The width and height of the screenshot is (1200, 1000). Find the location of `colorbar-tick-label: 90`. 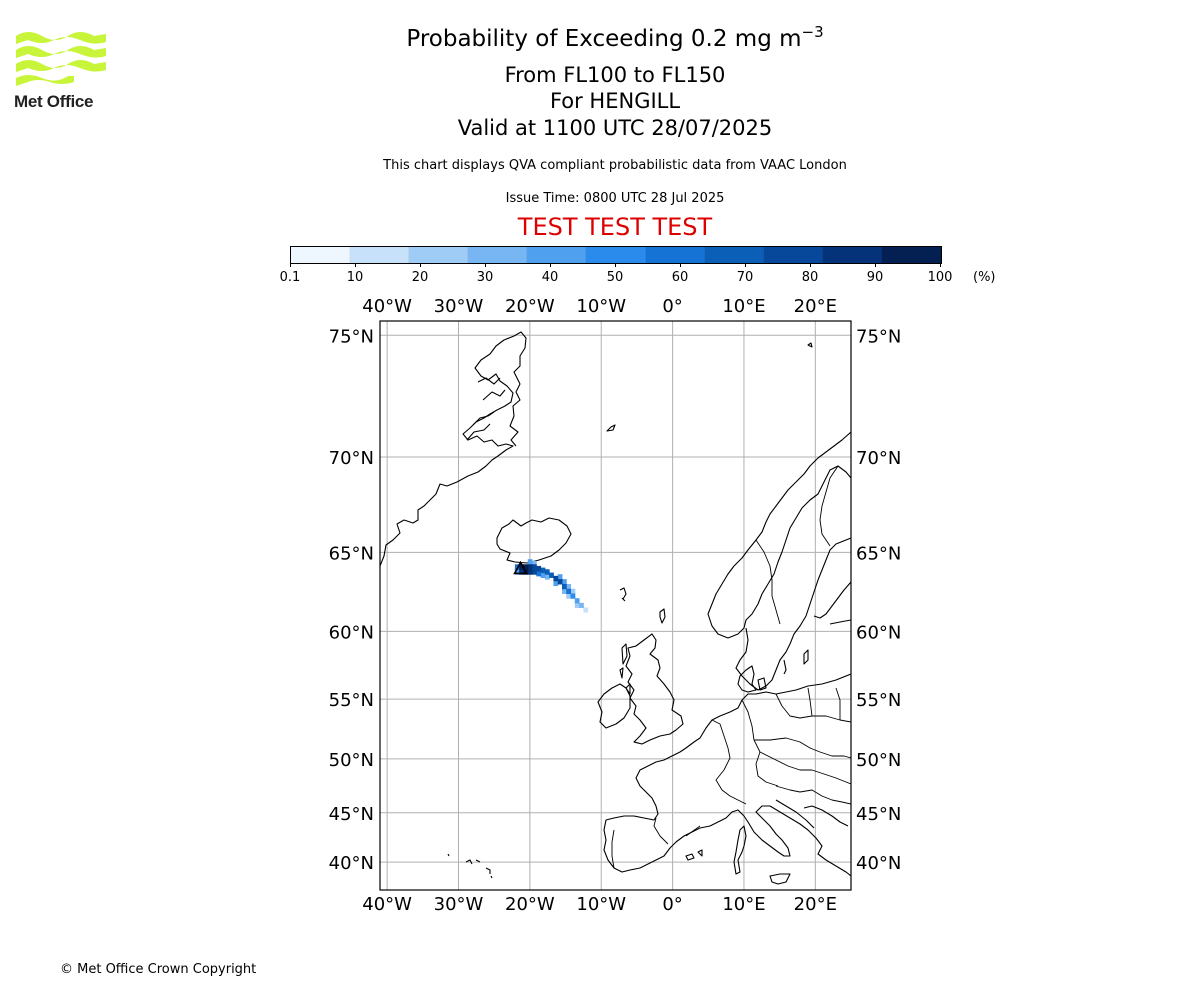

colorbar-tick-label: 90 is located at coordinates (875, 277).